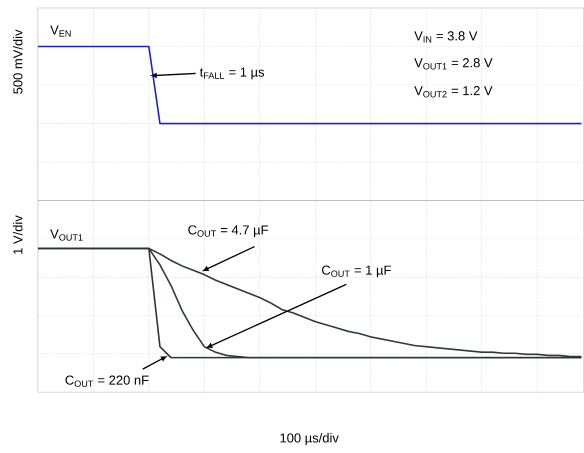  I want to click on annotation: C$_{OUT}$ = 1 µF, so click(356, 272).